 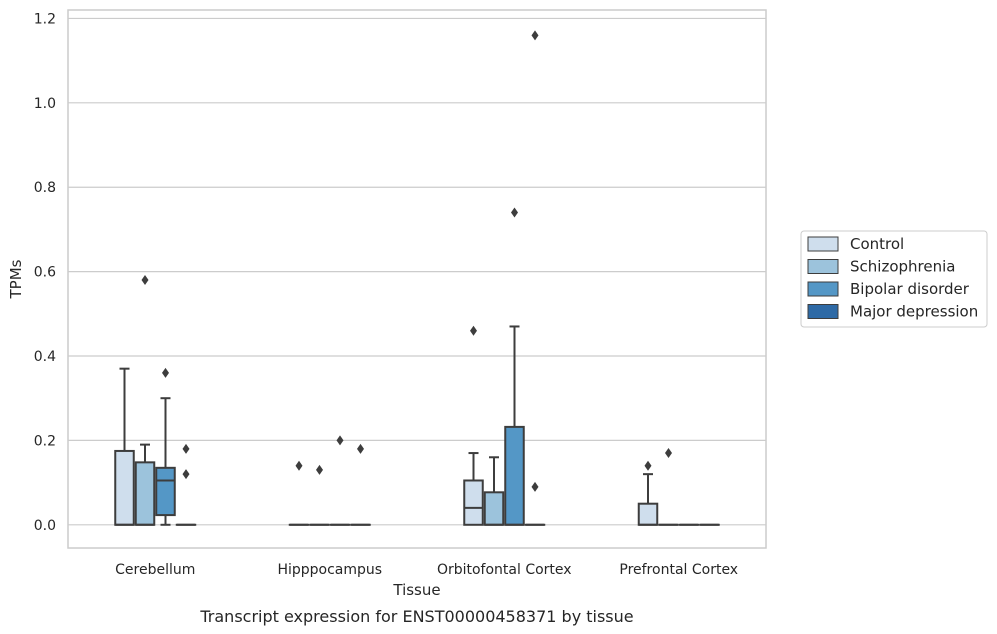 I want to click on y-tick-label: 0.0, so click(x=45, y=526).